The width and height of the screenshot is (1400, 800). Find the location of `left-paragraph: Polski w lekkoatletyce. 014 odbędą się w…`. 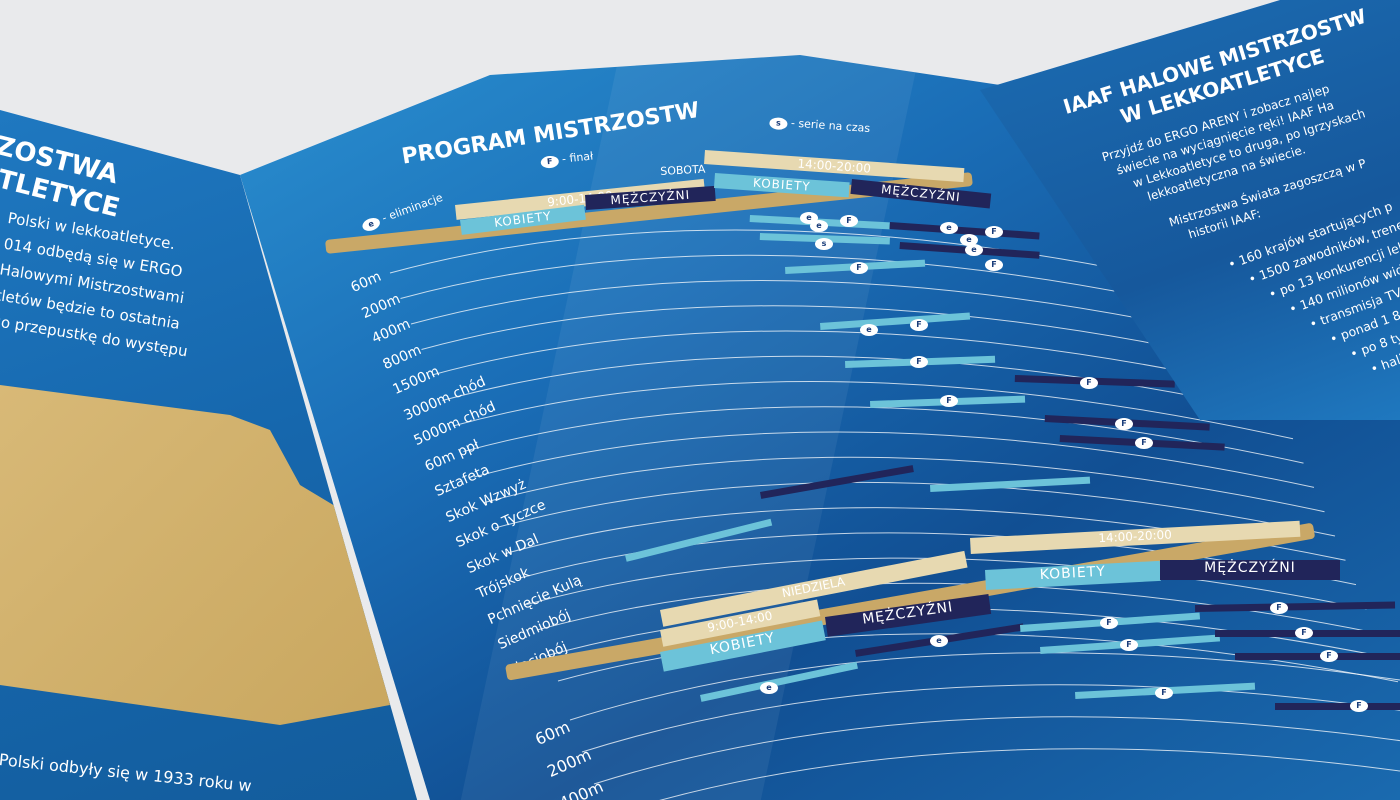

left-paragraph: Polski w lekkoatletyce. 014 odbędą się w… is located at coordinates (103, 284).